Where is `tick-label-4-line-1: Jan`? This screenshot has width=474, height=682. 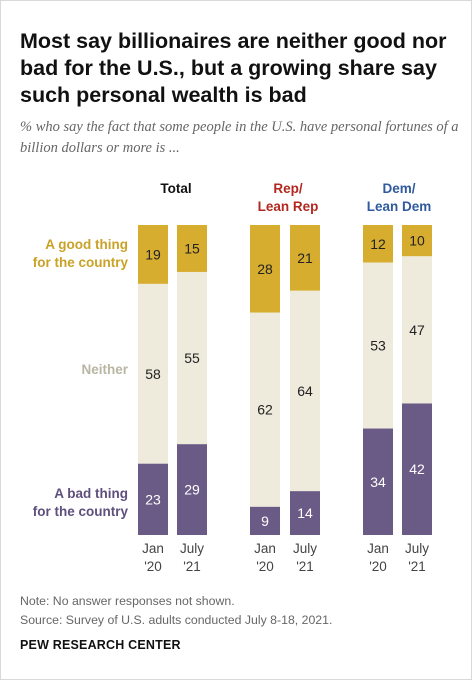
tick-label-4-line-1: Jan is located at coordinates (378, 548).